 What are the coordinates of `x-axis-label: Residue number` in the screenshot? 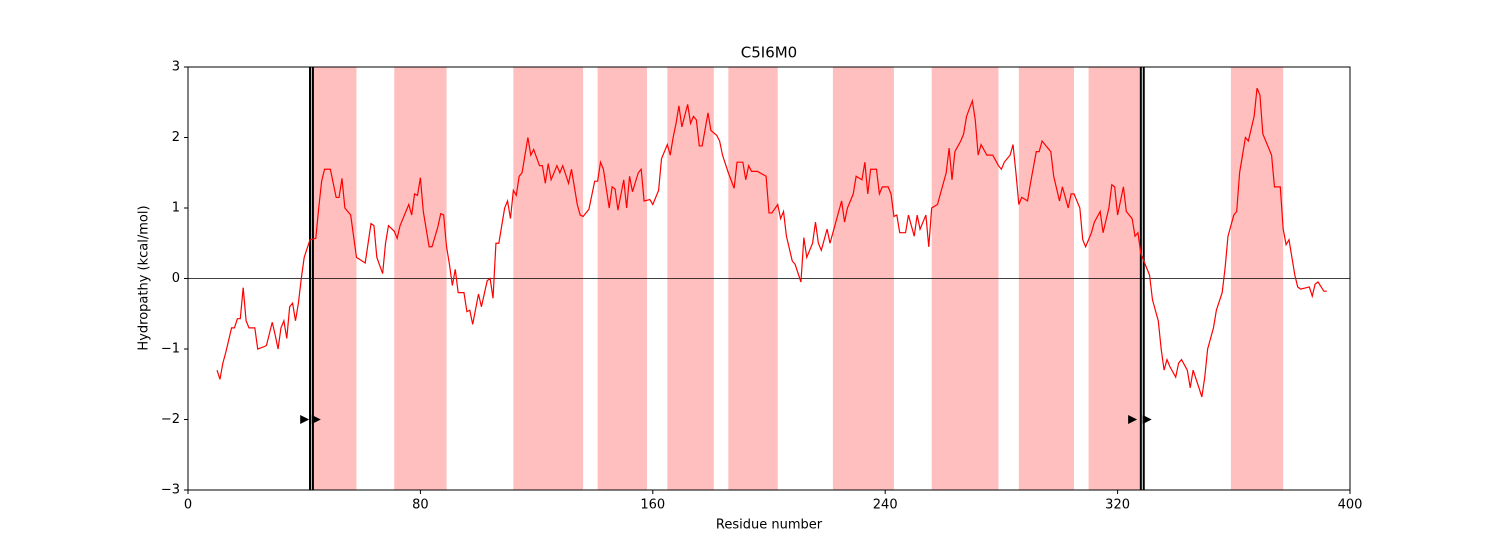 It's located at (769, 525).